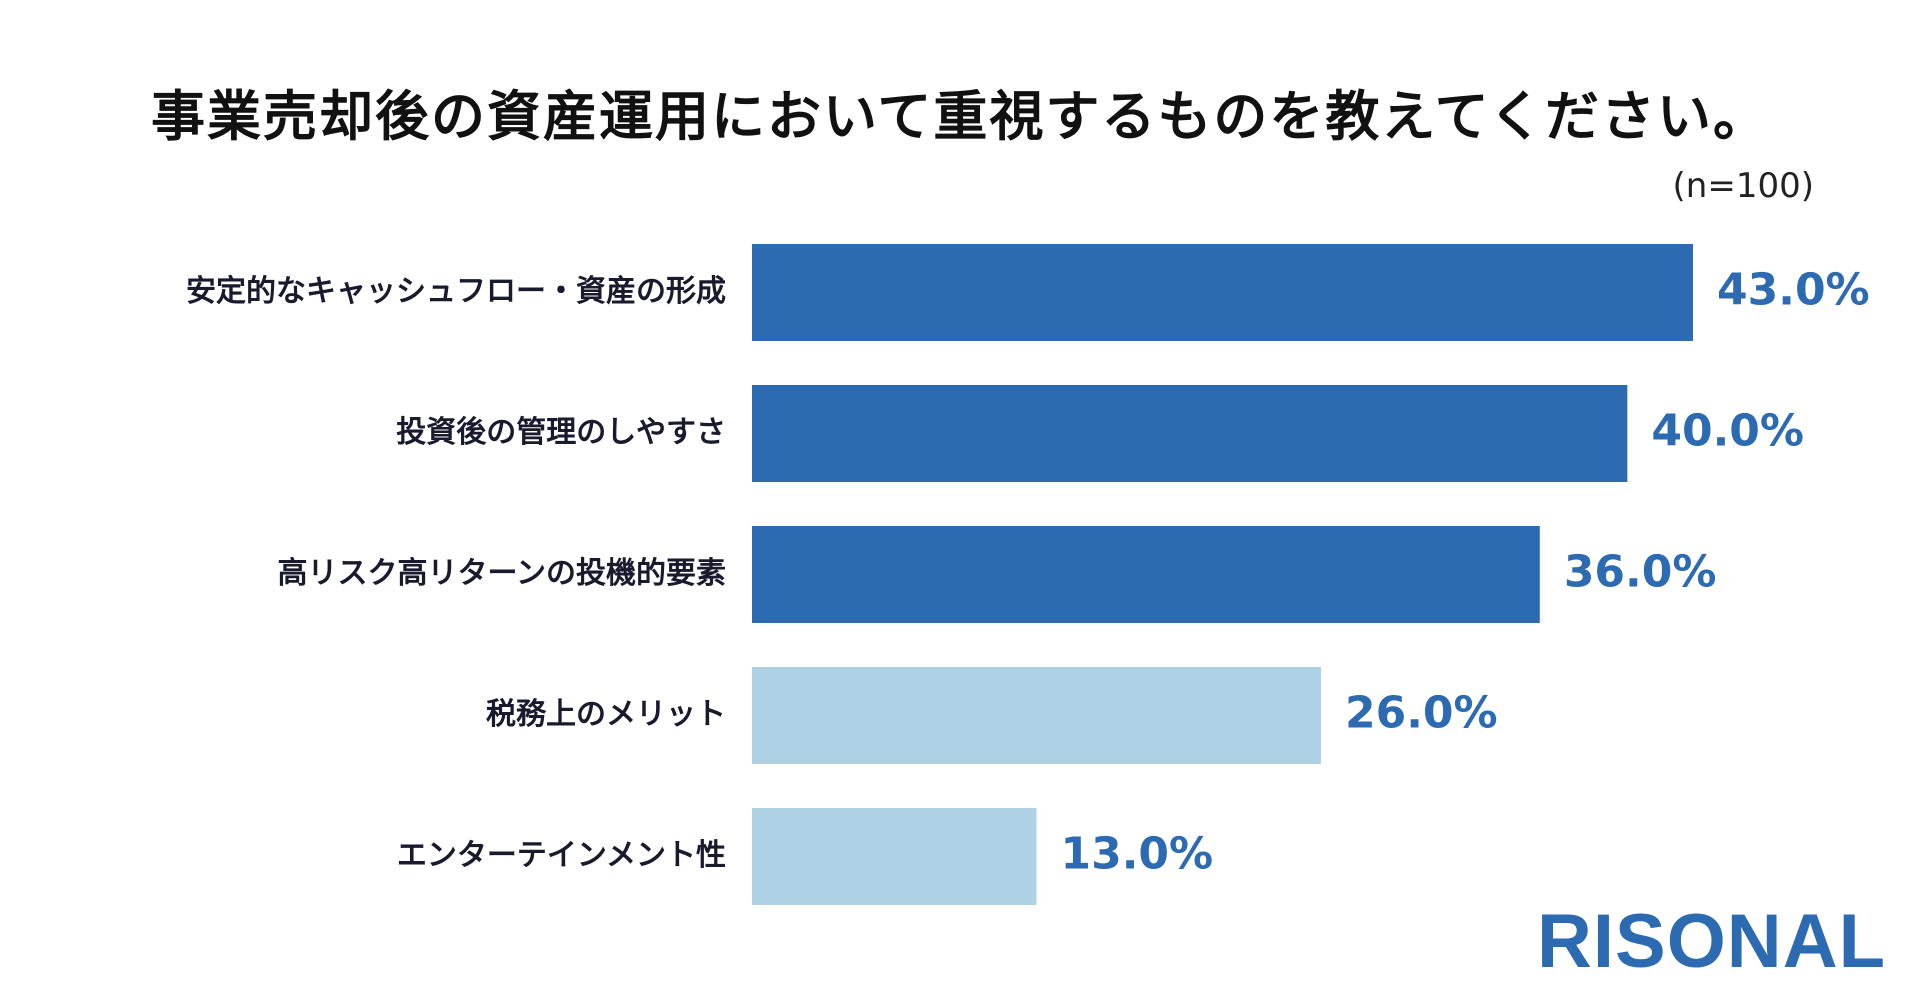 The image size is (1920, 1005). I want to click on category-label-1: 投資後の管理のしやすさ, so click(561, 432).